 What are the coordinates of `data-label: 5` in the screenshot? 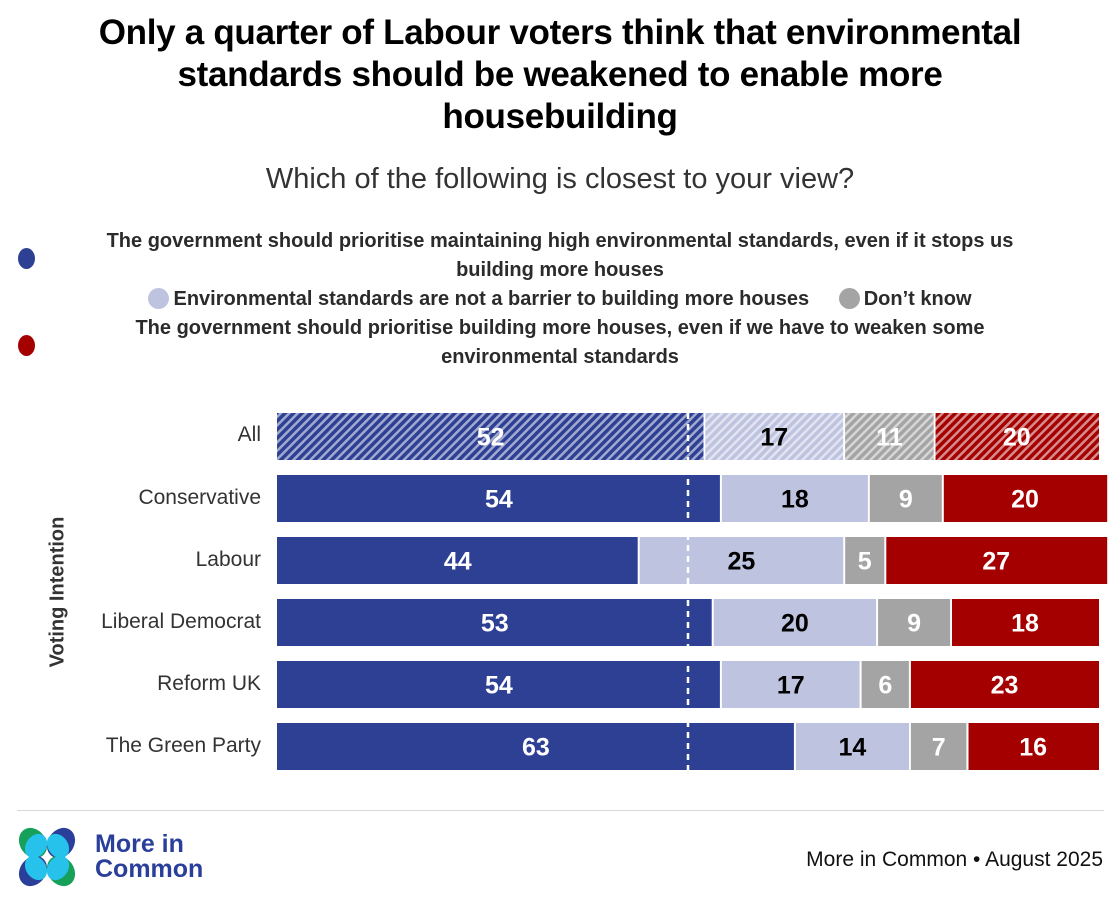 It's located at (865, 562).